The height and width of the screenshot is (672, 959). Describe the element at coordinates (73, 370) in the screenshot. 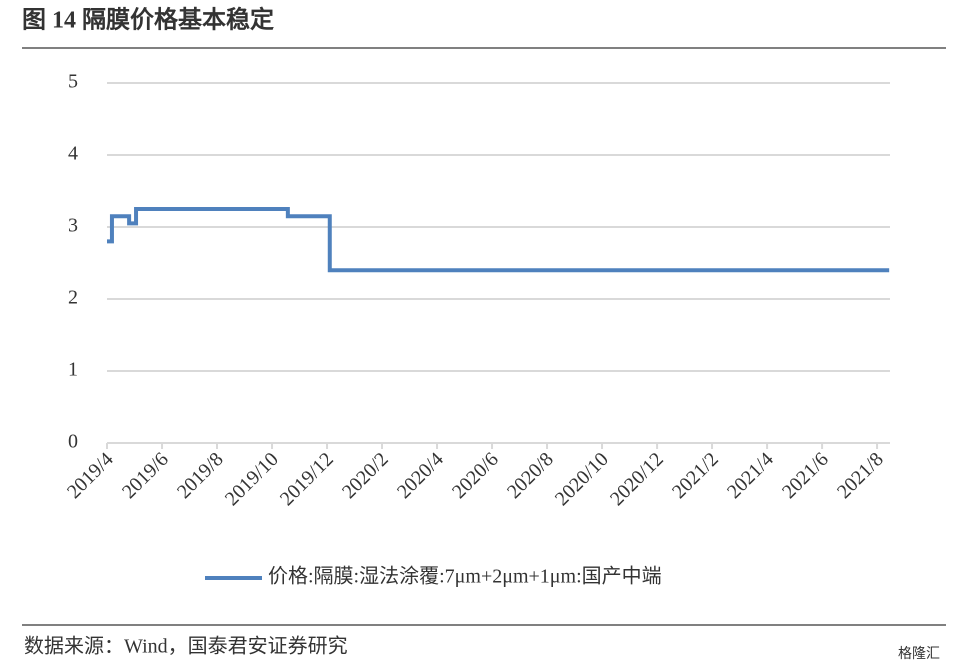

I see `y-tick-label: 1` at that location.